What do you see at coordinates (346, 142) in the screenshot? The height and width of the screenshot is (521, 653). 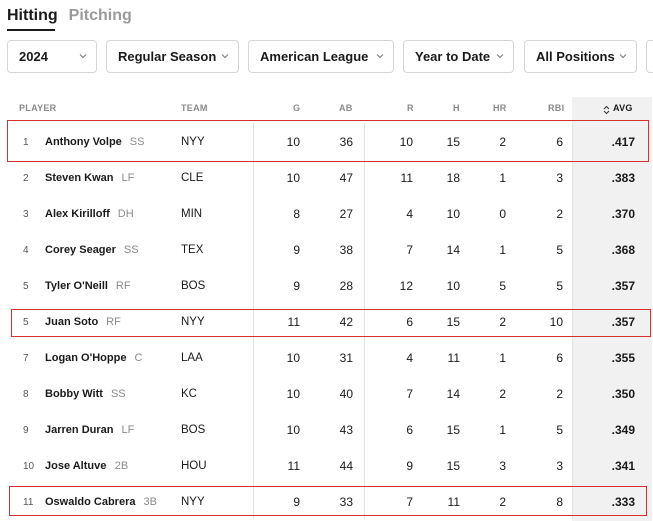 I see `stat-ab: 36` at bounding box center [346, 142].